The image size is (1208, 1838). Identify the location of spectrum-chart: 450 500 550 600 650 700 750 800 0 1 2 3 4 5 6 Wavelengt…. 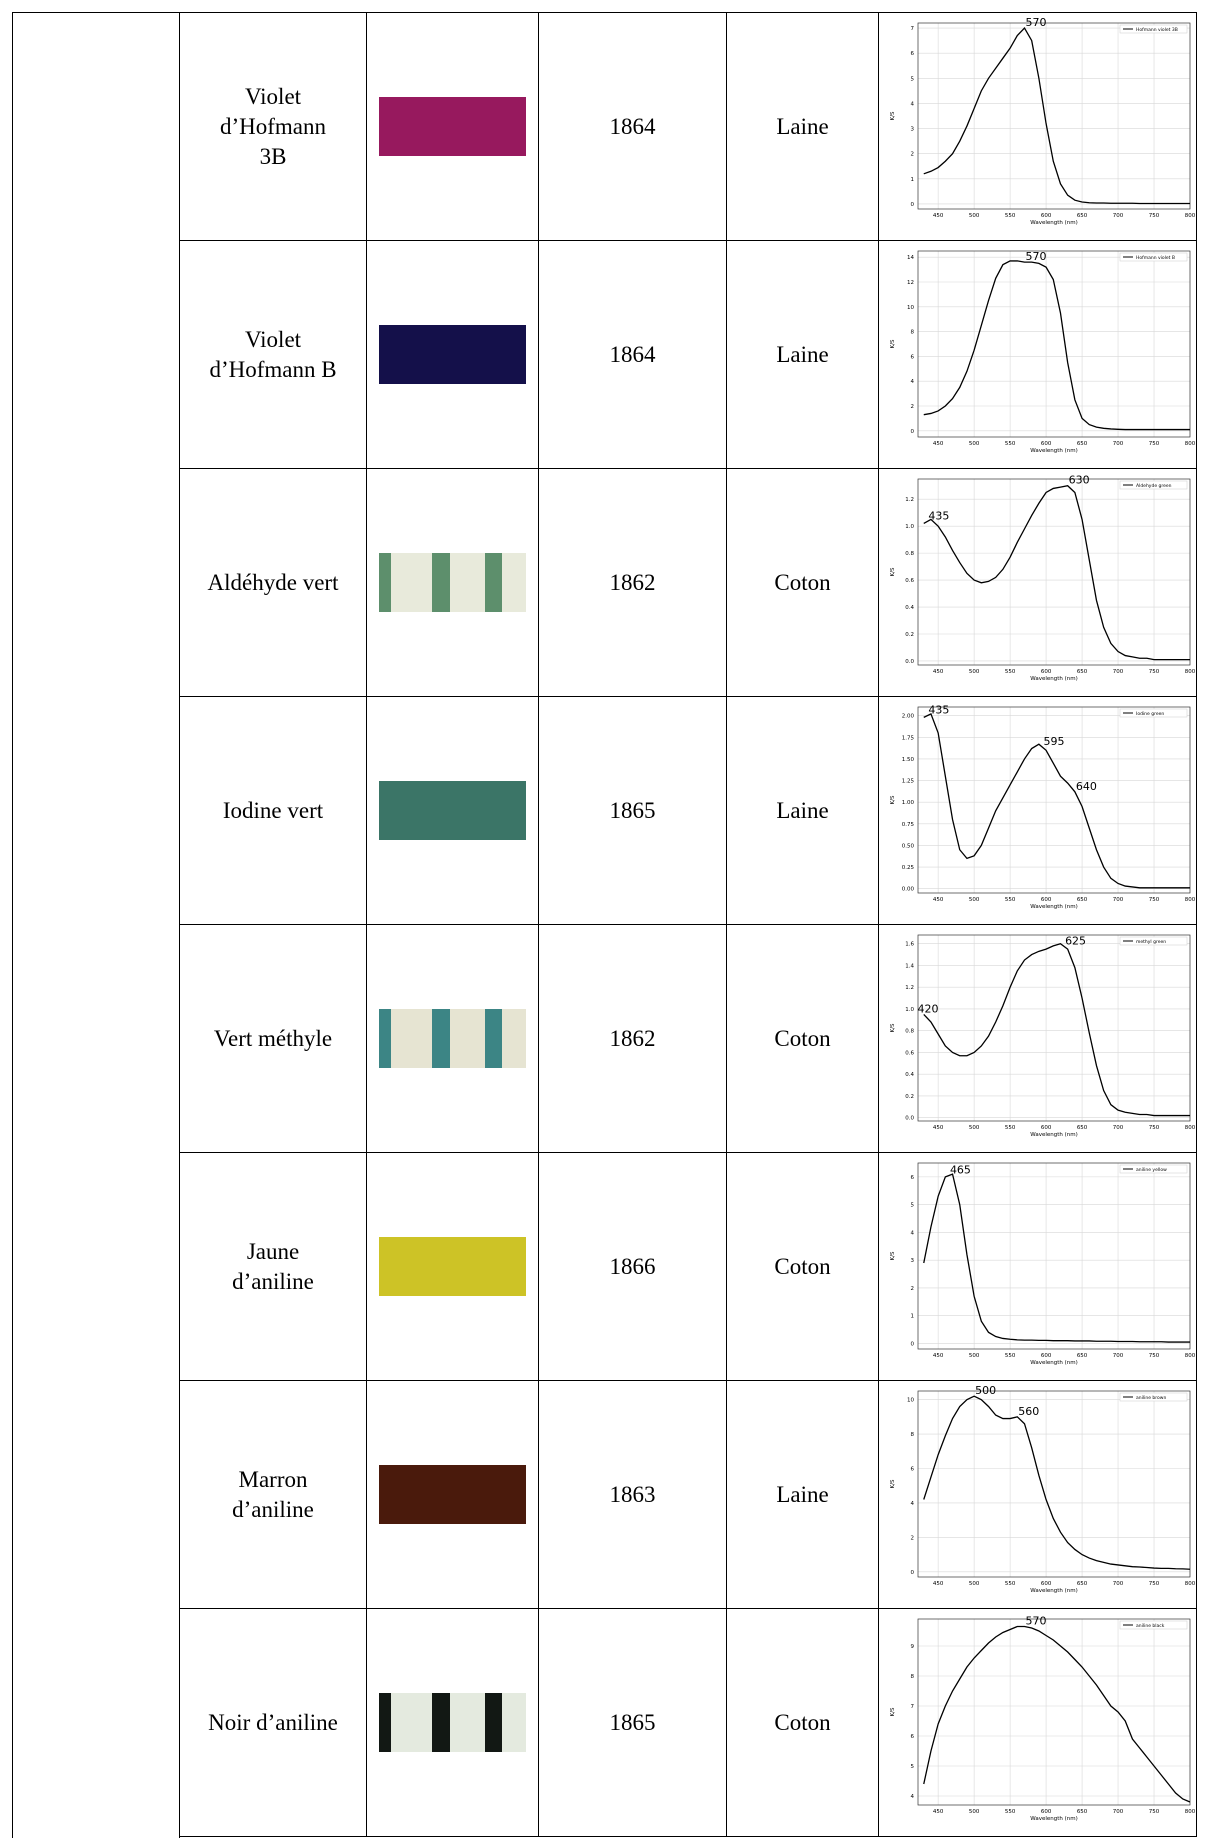
(1042, 1264).